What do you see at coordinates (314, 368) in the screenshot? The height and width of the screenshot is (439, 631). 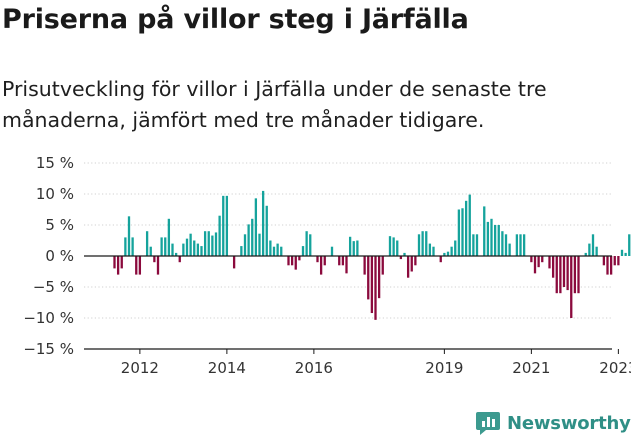 I see `x-tick-label: 2016` at bounding box center [314, 368].